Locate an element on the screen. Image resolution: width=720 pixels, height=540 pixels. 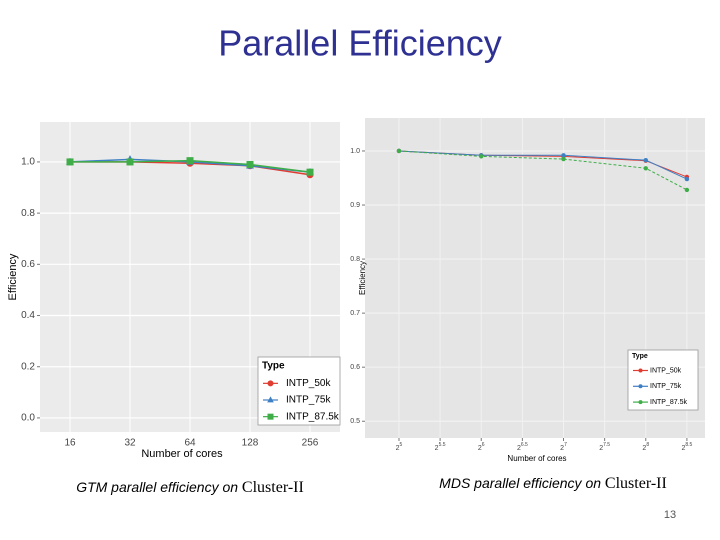
y-tick-label: 0.4 is located at coordinates (28, 315).